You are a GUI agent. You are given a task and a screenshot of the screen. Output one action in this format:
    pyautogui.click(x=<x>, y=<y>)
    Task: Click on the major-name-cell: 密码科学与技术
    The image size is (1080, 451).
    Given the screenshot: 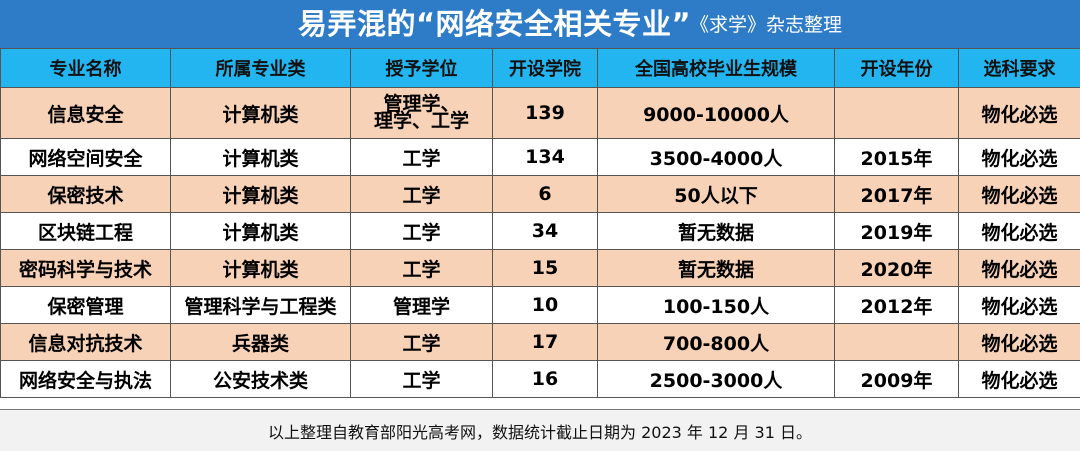 What is the action you would take?
    pyautogui.click(x=86, y=268)
    